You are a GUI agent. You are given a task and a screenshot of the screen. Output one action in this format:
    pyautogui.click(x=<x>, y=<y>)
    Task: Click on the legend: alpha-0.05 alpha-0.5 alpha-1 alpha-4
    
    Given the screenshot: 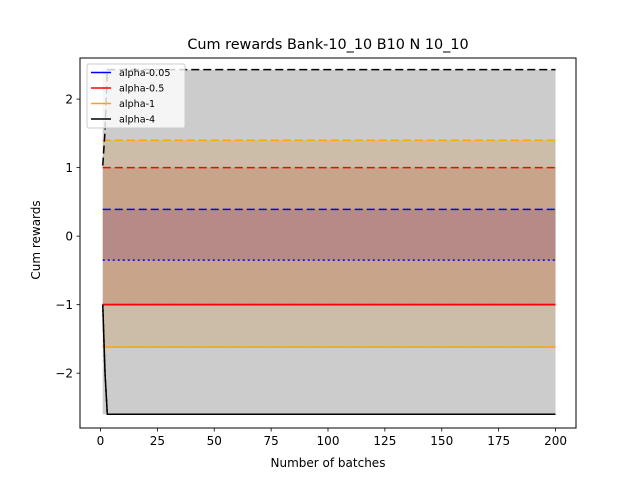 What is the action you would take?
    pyautogui.click(x=136, y=96)
    